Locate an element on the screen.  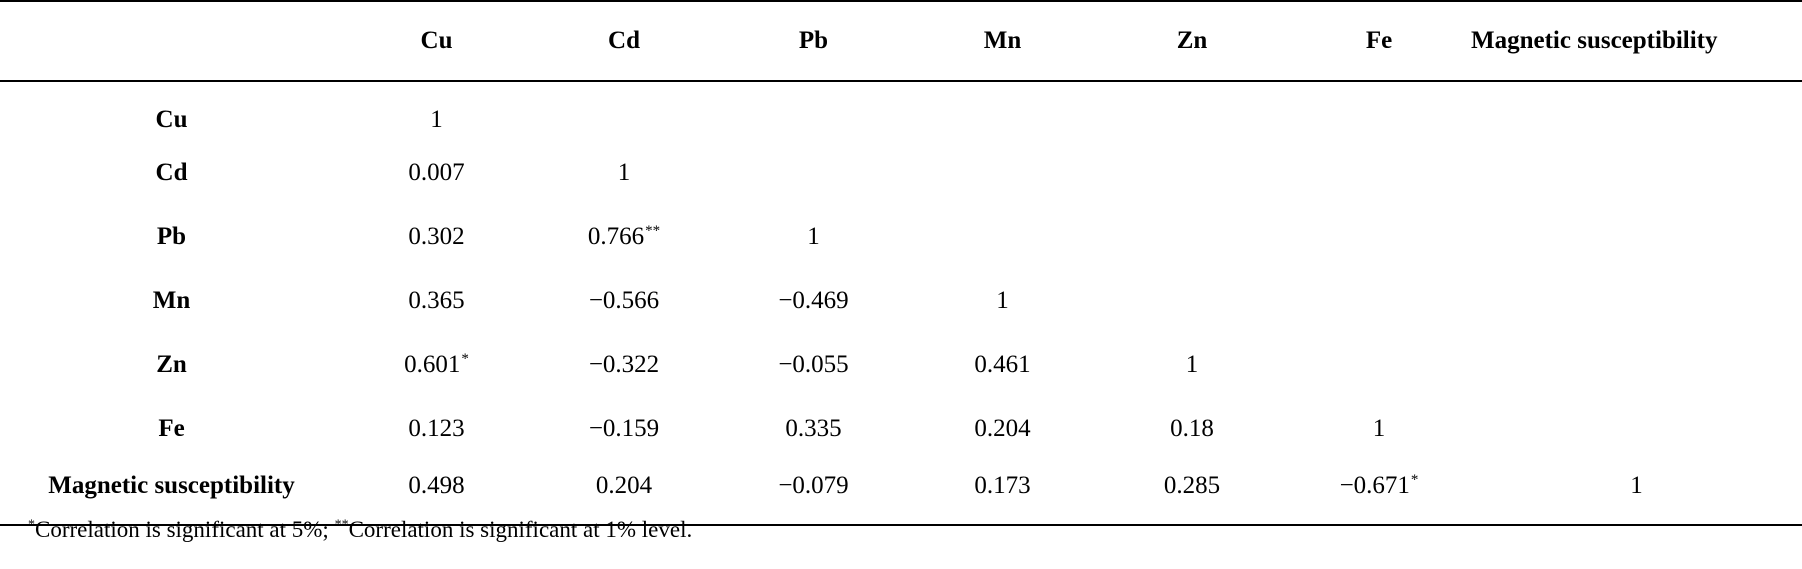
cell-value: 0.365 is located at coordinates (436, 300).